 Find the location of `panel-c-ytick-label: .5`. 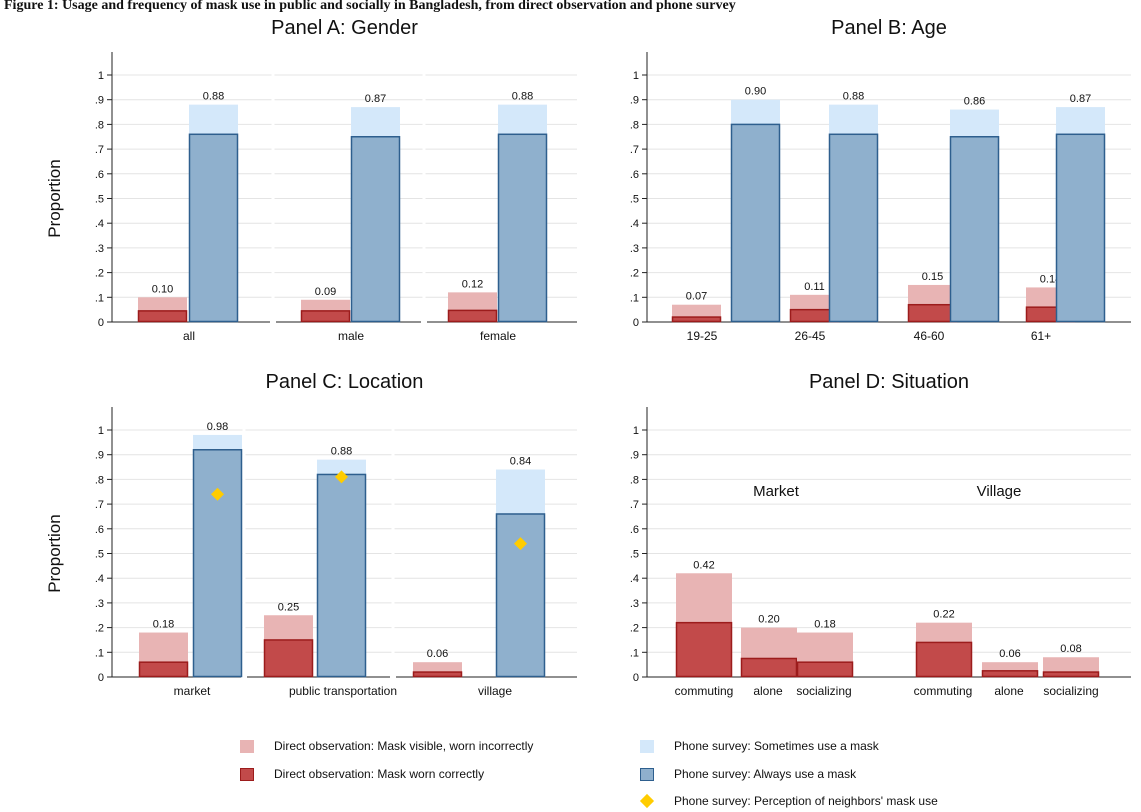

panel-c-ytick-label: .5 is located at coordinates (99, 555).